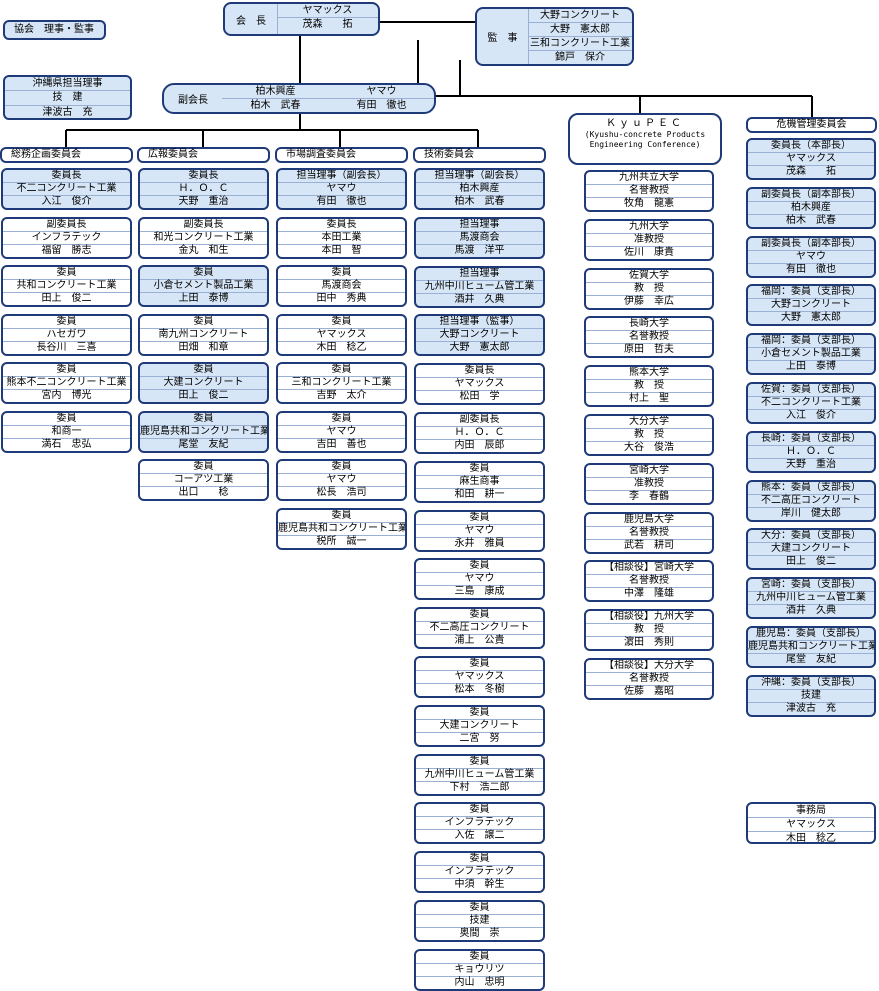 This screenshot has width=879, height=991. What do you see at coordinates (203, 250) in the screenshot?
I see `member-name: 金丸 和生` at bounding box center [203, 250].